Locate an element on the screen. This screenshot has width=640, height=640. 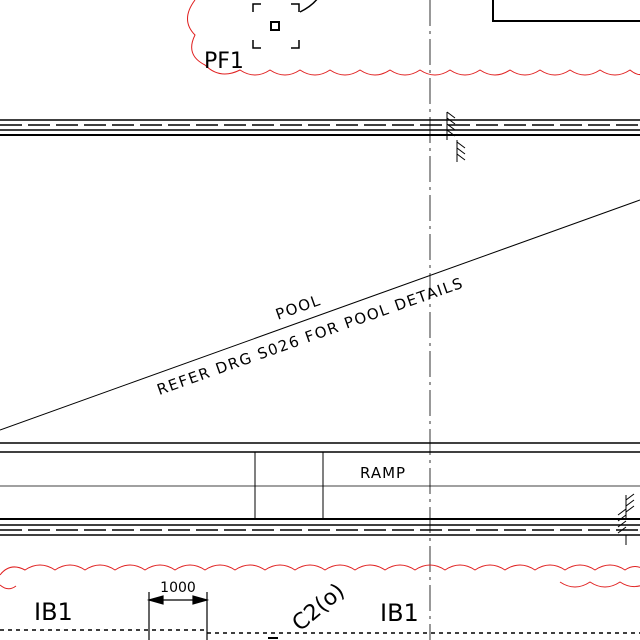
bottom-wall-line is located at coordinates (320, 634).